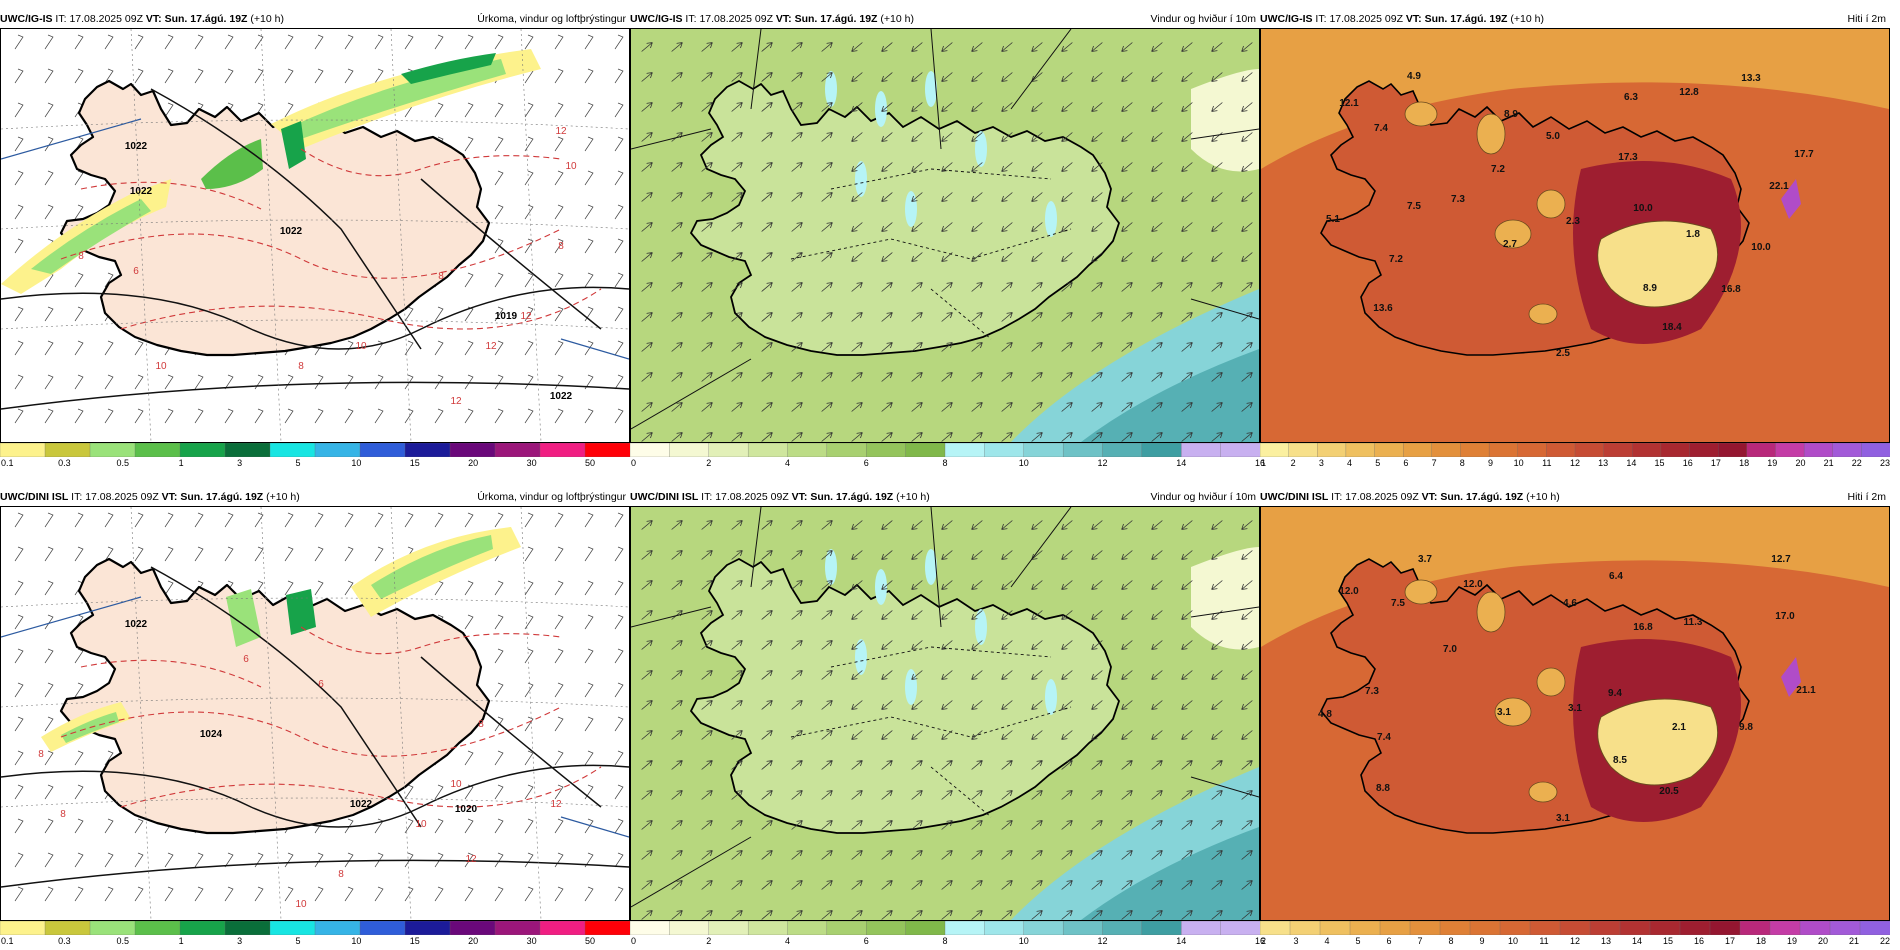 Image resolution: width=1900 pixels, height=950 pixels. I want to click on colorbar-tick-label: 16, so click(1699, 941).